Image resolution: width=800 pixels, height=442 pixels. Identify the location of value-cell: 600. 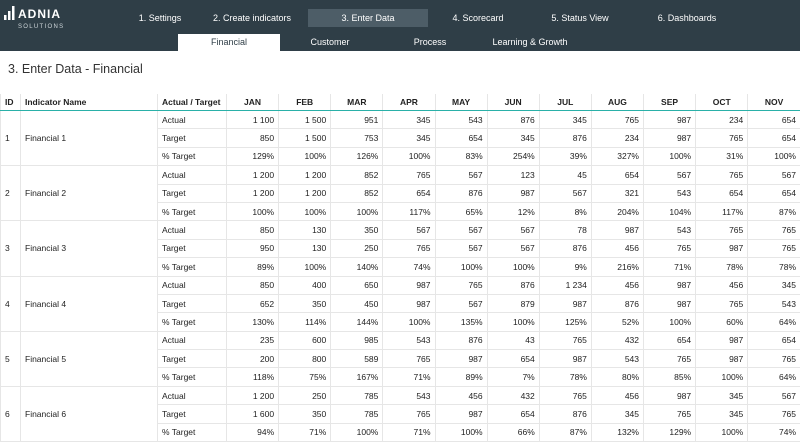
(305, 340).